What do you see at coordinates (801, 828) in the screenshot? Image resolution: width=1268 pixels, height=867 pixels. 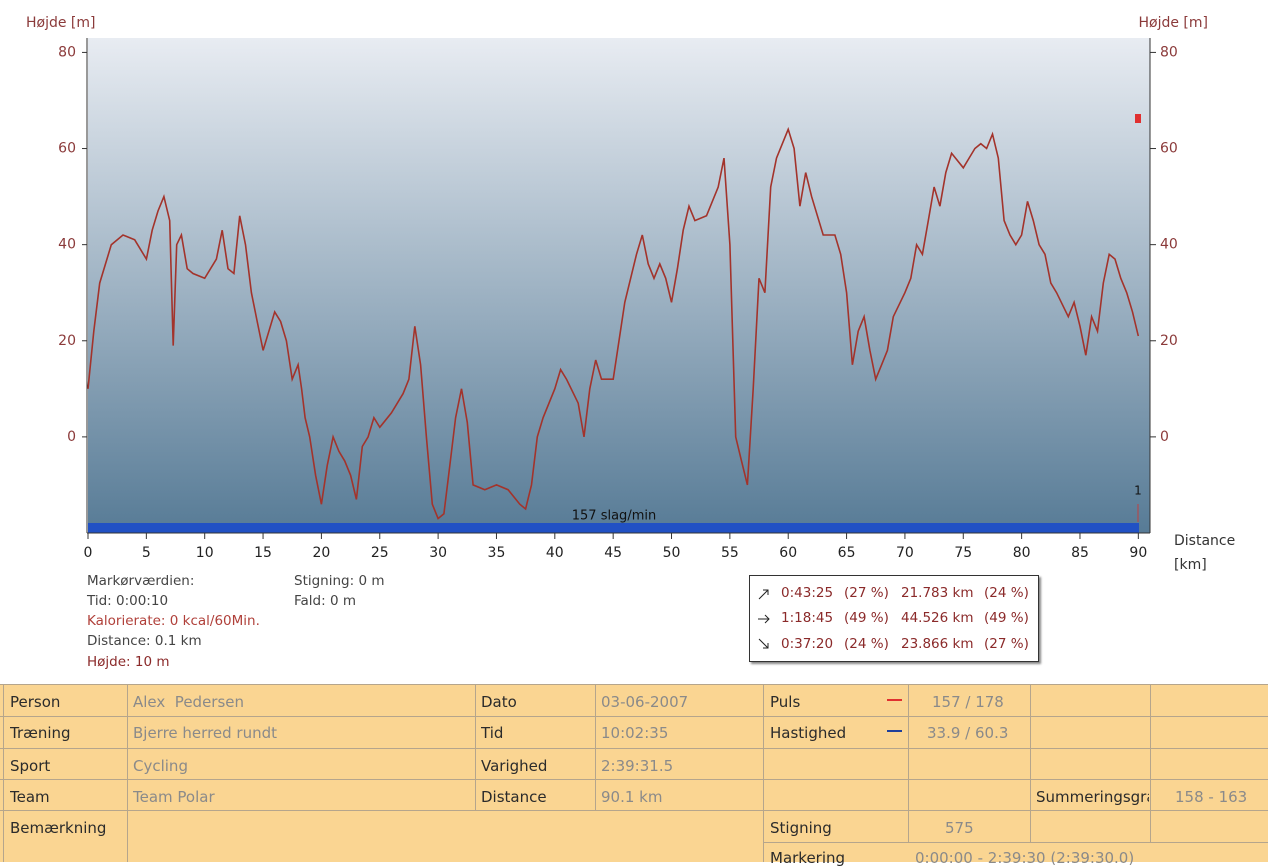 I see `cell: Stigning` at bounding box center [801, 828].